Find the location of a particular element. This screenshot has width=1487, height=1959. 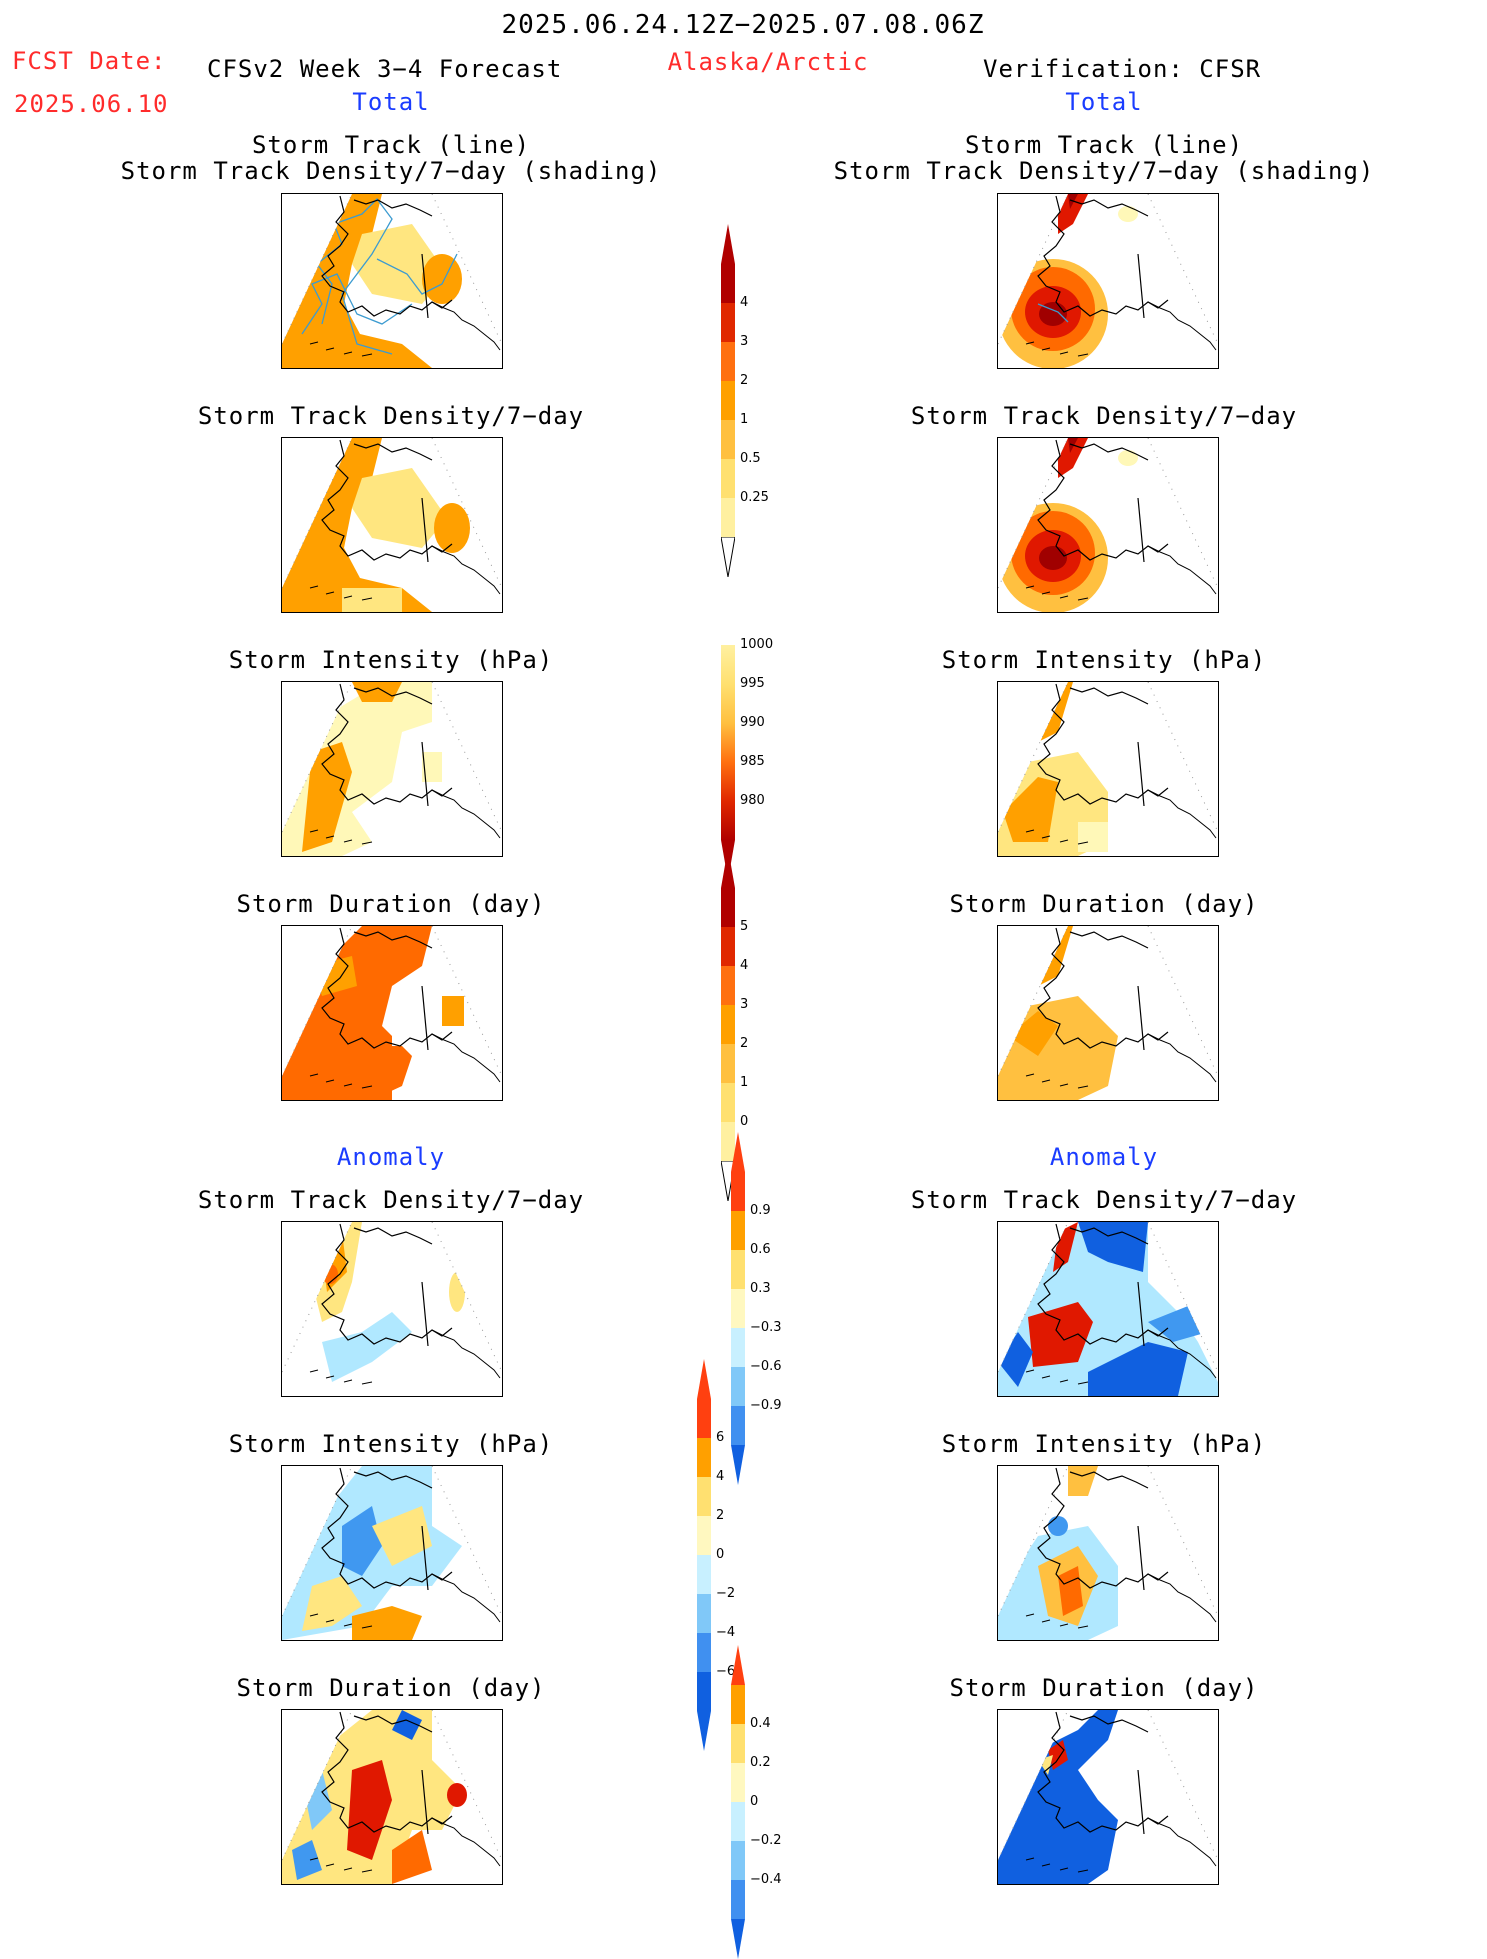

map-obs-anom-duration is located at coordinates (1108, 1797).